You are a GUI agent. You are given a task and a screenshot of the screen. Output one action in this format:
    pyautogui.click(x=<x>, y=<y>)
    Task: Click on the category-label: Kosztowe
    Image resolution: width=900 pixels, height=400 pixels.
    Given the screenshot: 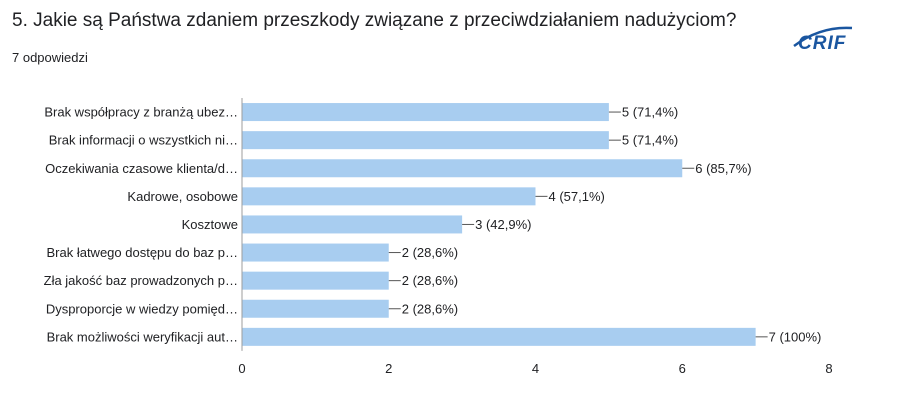 What is the action you would take?
    pyautogui.click(x=210, y=224)
    